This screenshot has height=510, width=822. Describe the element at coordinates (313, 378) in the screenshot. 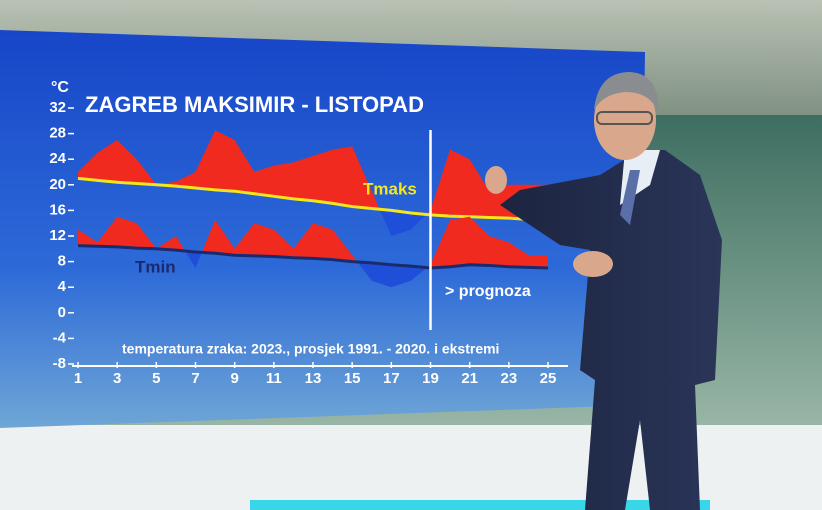

I see `x-tick-label: 13` at that location.